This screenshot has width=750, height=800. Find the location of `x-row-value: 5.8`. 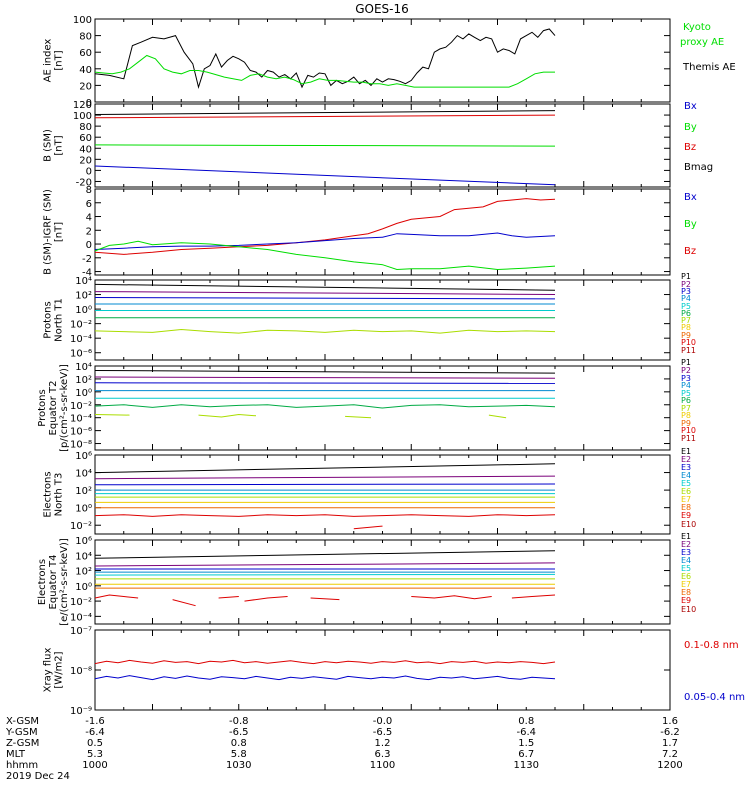

x-row-value: 5.8 is located at coordinates (239, 754).